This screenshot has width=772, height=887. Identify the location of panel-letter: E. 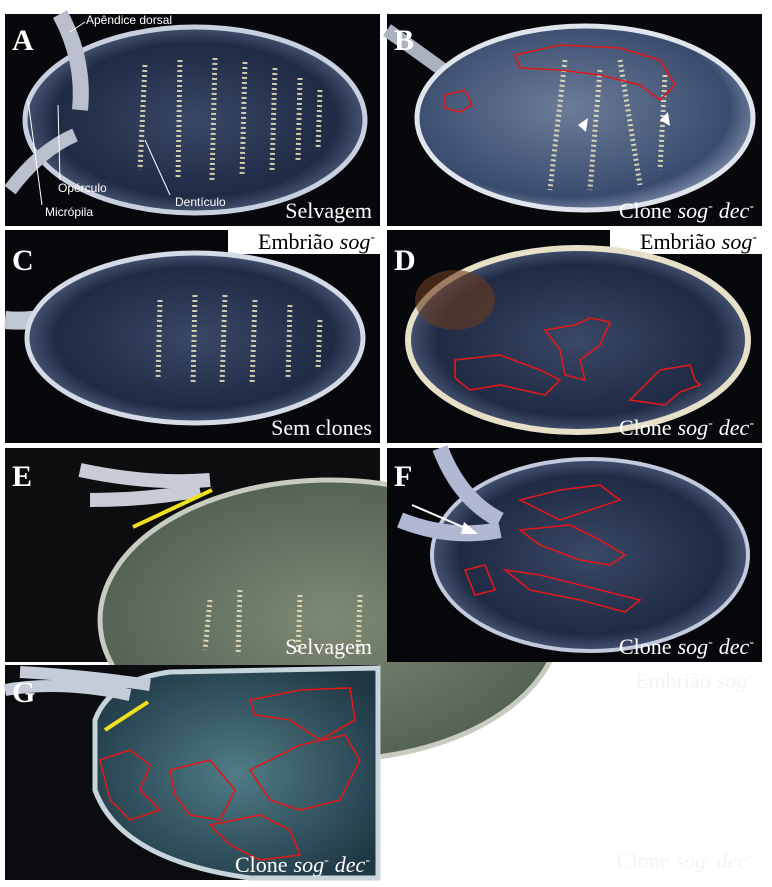
(22, 476).